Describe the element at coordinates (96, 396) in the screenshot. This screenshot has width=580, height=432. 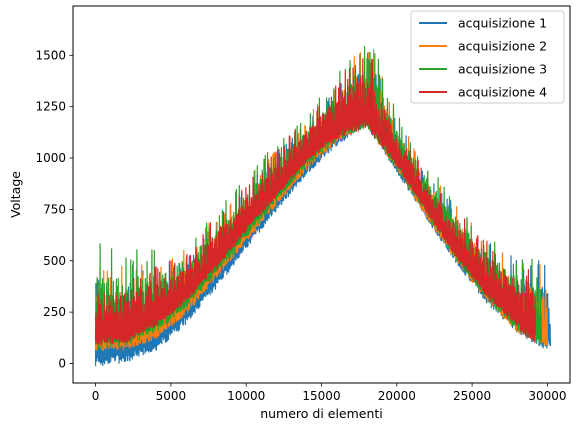
I see `x-tick-label: 0` at that location.